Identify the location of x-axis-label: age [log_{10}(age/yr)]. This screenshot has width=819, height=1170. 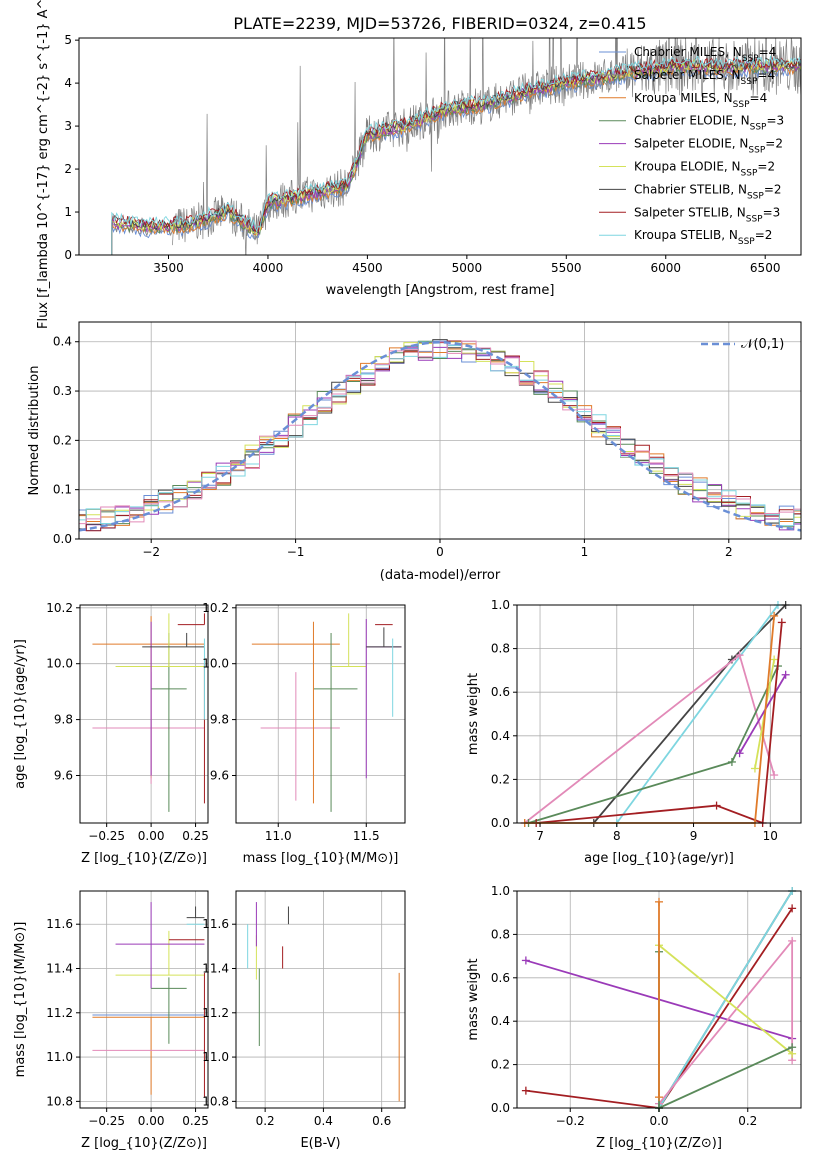
(659, 858).